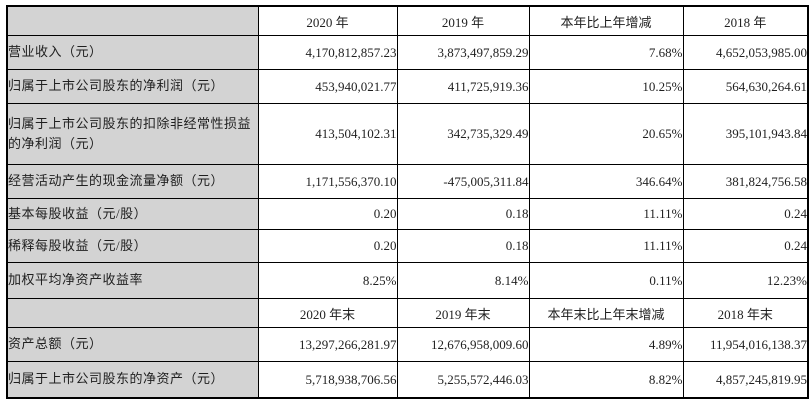 This screenshot has width=811, height=407. What do you see at coordinates (745, 280) in the screenshot?
I see `cell-2018: 12.23%` at bounding box center [745, 280].